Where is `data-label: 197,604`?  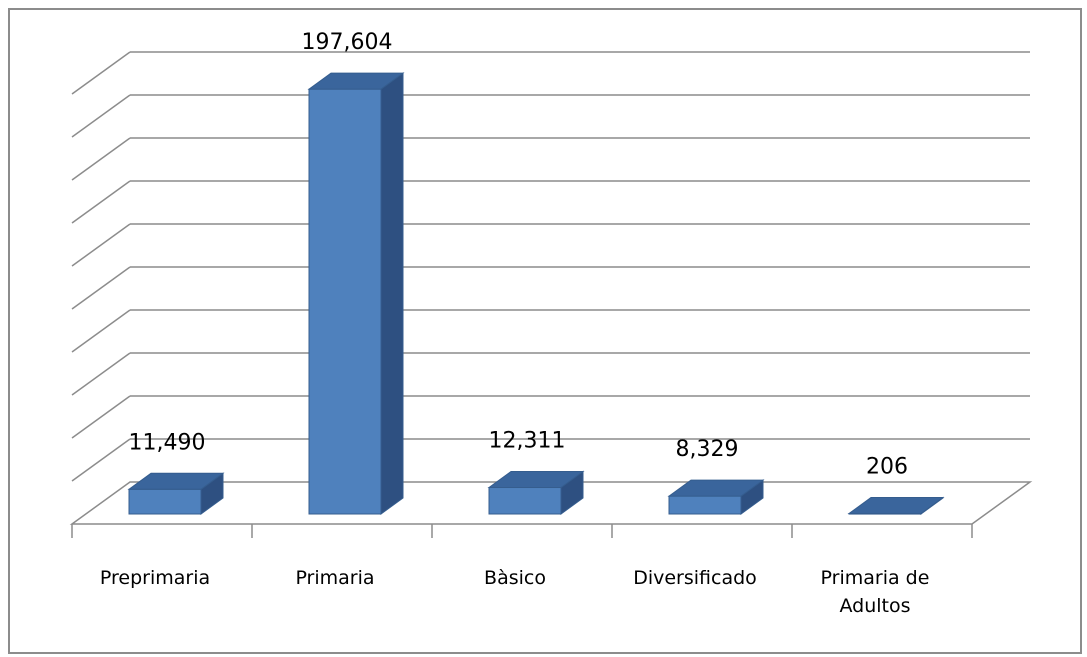 data-label: 197,604 is located at coordinates (347, 42).